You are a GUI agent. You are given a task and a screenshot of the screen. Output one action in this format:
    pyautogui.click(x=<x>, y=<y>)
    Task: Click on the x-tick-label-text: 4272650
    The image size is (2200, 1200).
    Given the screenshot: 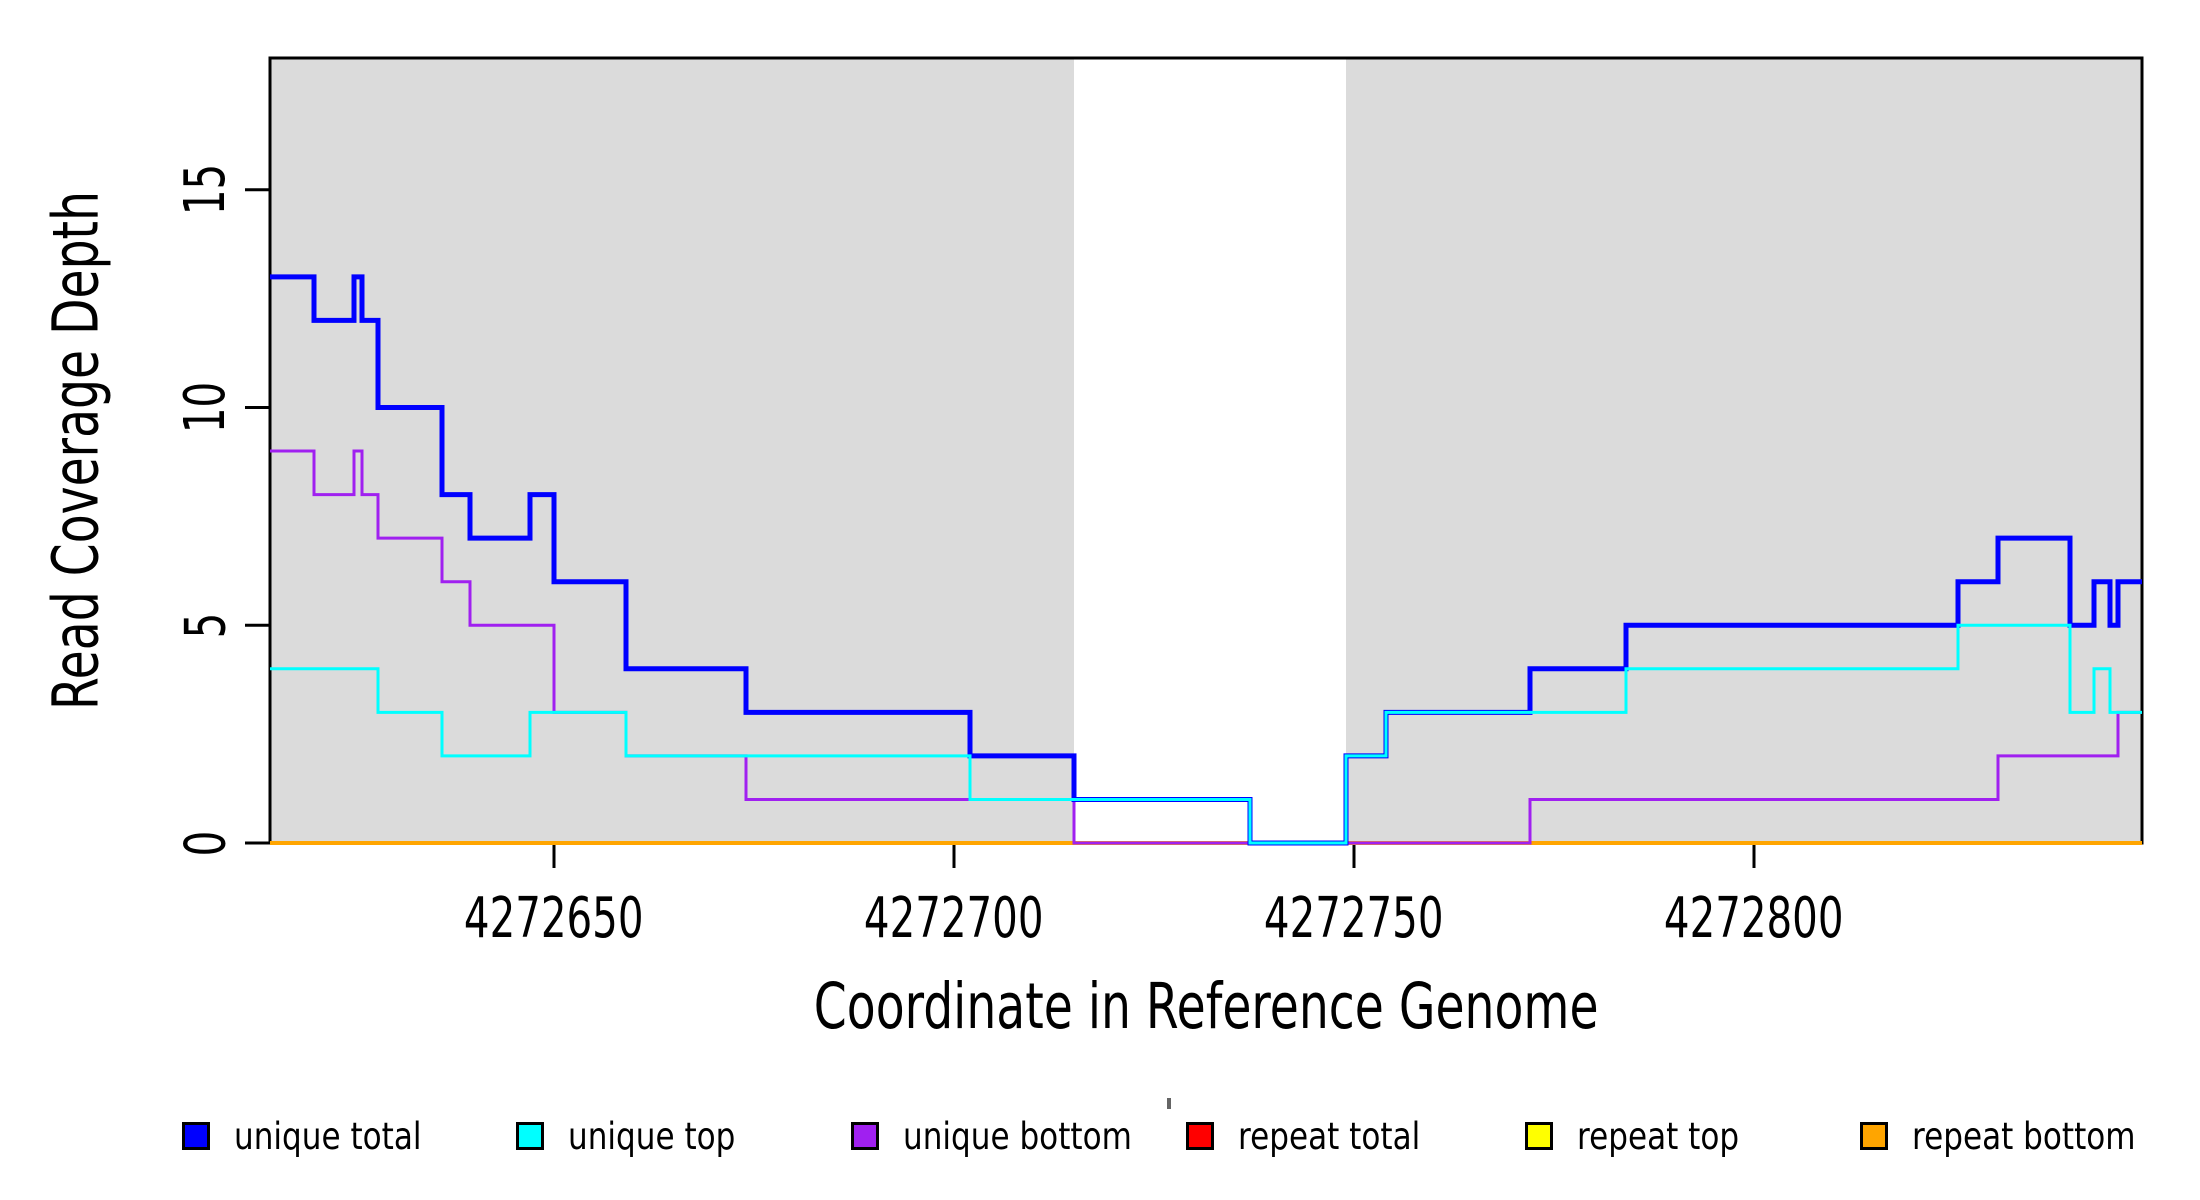 What is the action you would take?
    pyautogui.click(x=554, y=918)
    